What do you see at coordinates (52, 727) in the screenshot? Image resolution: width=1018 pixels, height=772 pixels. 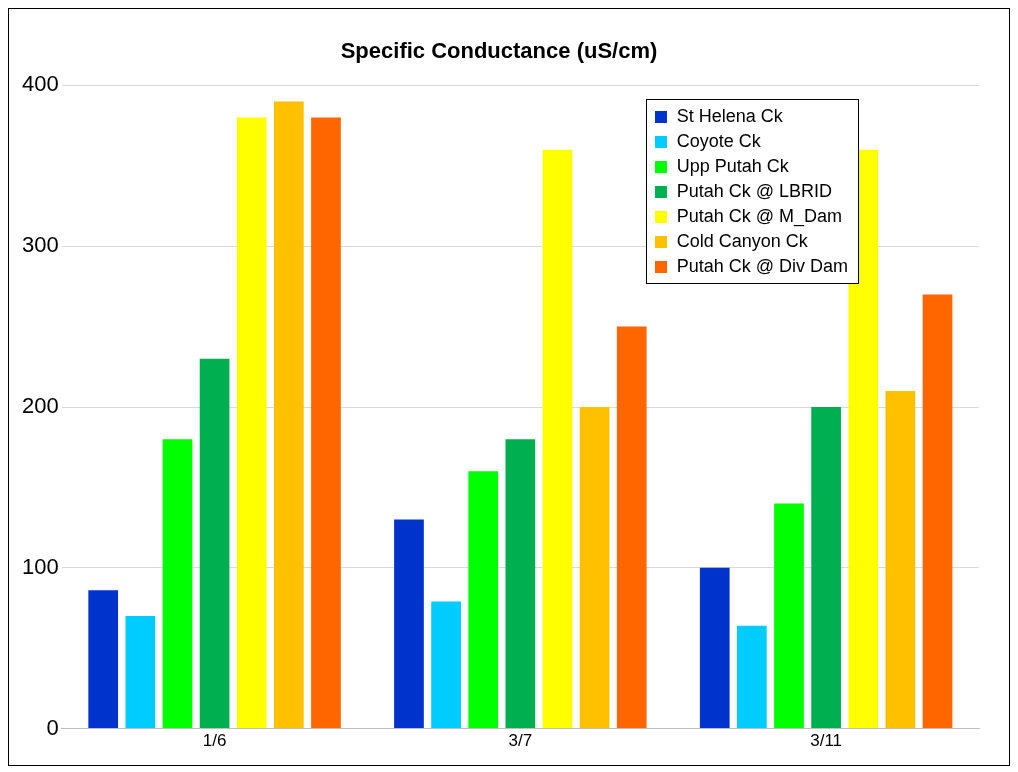 I see `y-tick-label: 0` at bounding box center [52, 727].